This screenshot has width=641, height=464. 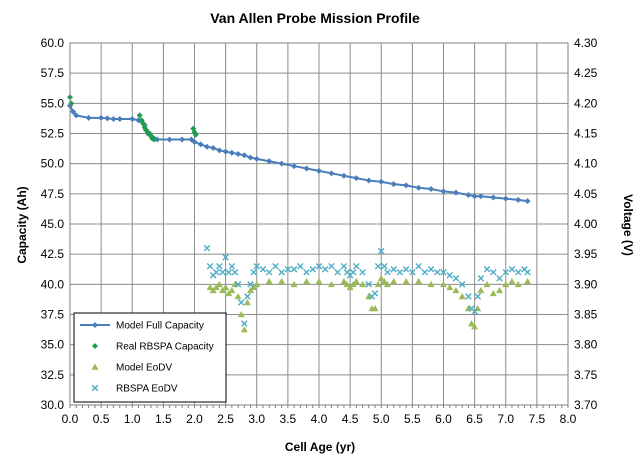 What do you see at coordinates (160, 326) in the screenshot?
I see `legend-label: Model Full Capacity` at bounding box center [160, 326].